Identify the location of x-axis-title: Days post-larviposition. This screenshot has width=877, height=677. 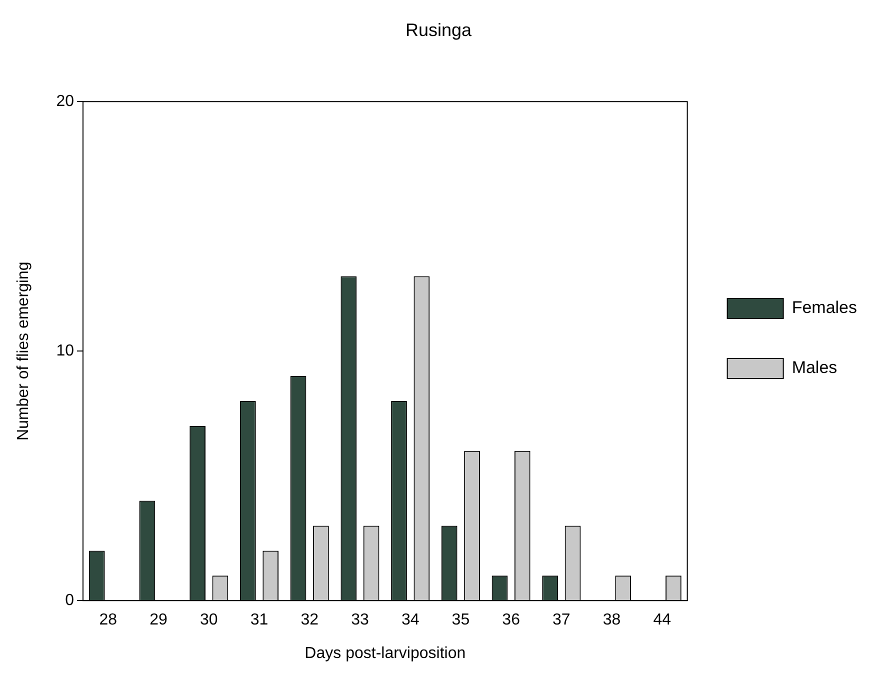
(385, 653).